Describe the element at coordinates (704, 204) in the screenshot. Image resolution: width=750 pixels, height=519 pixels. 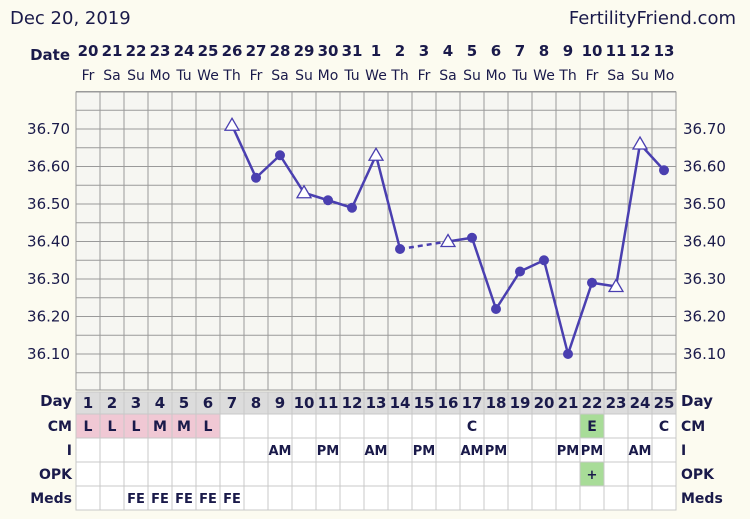
I see `y-tick-label-right: 36.50` at that location.